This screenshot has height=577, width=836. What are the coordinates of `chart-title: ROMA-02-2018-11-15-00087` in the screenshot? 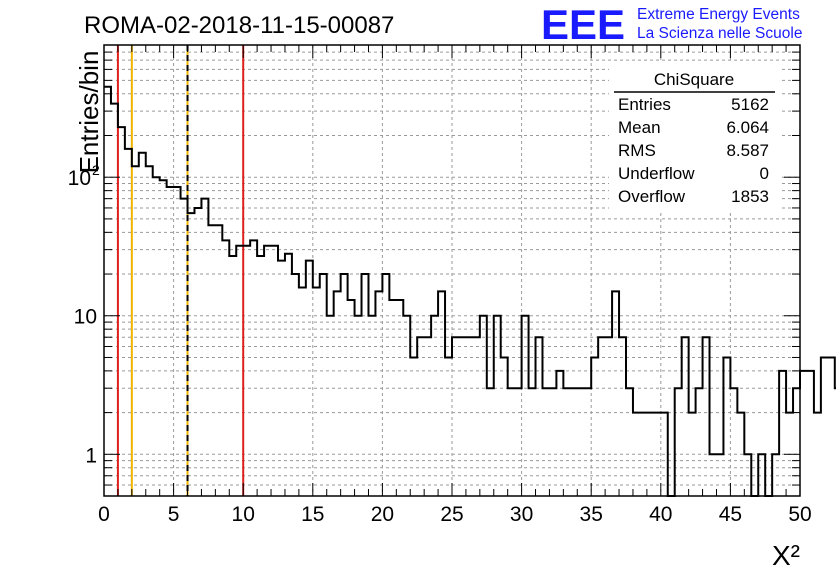 It's located at (239, 25).